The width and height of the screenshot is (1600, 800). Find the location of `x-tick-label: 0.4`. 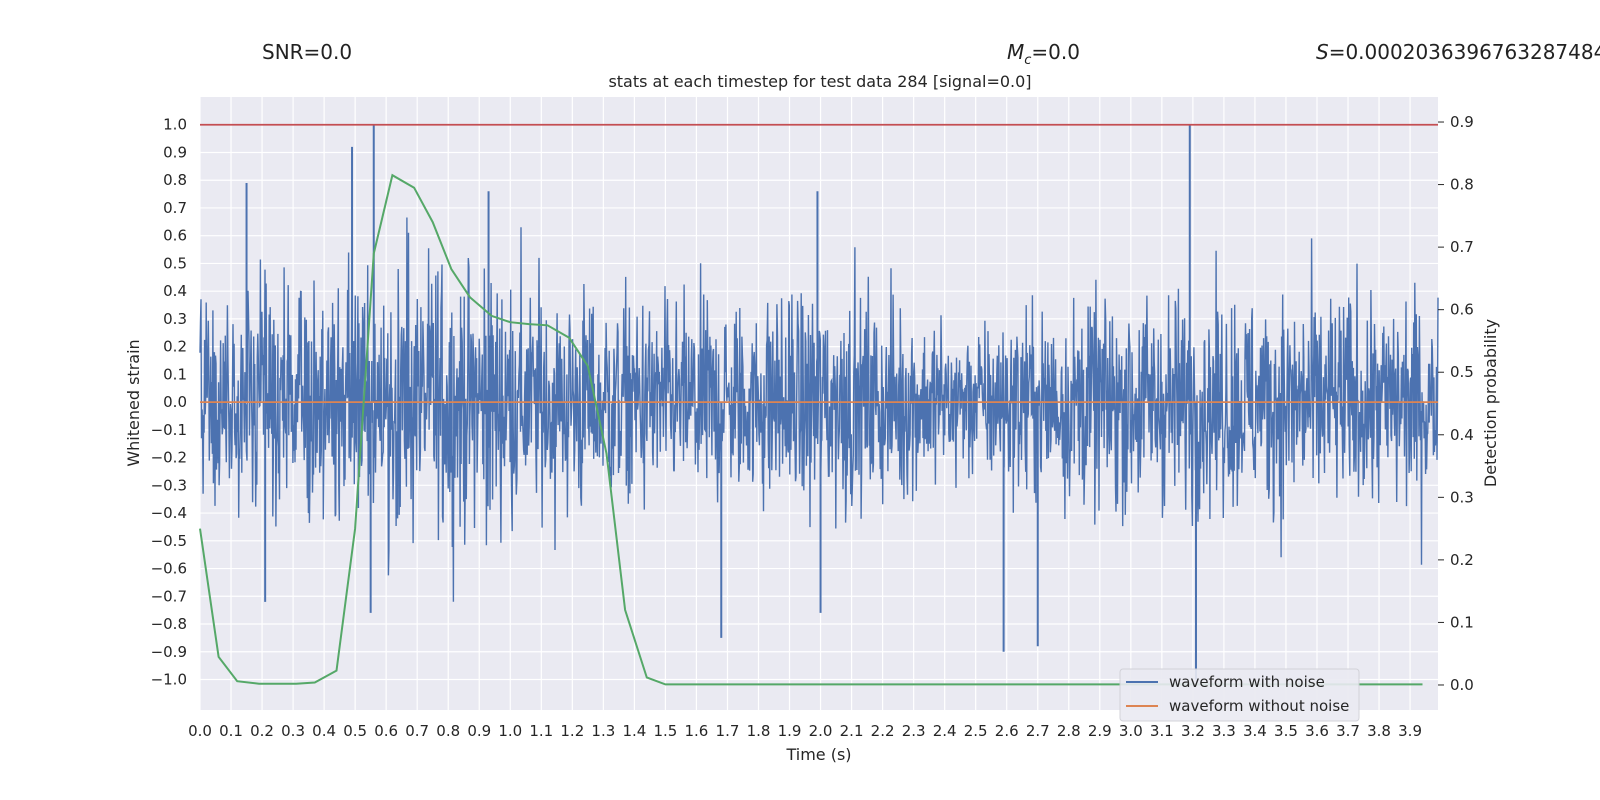

x-tick-label: 0.4 is located at coordinates (324, 731).